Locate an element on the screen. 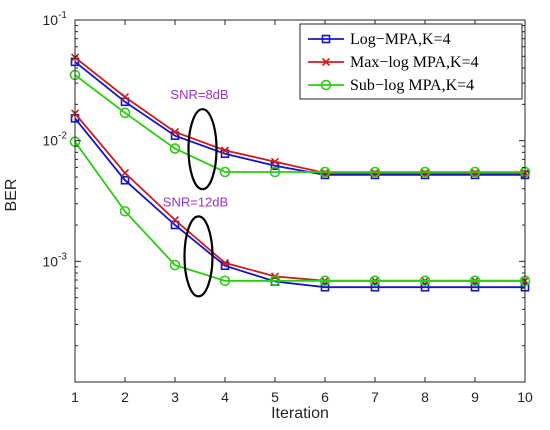 This screenshot has height=430, width=550. x-tick-label: 3 is located at coordinates (175, 397).